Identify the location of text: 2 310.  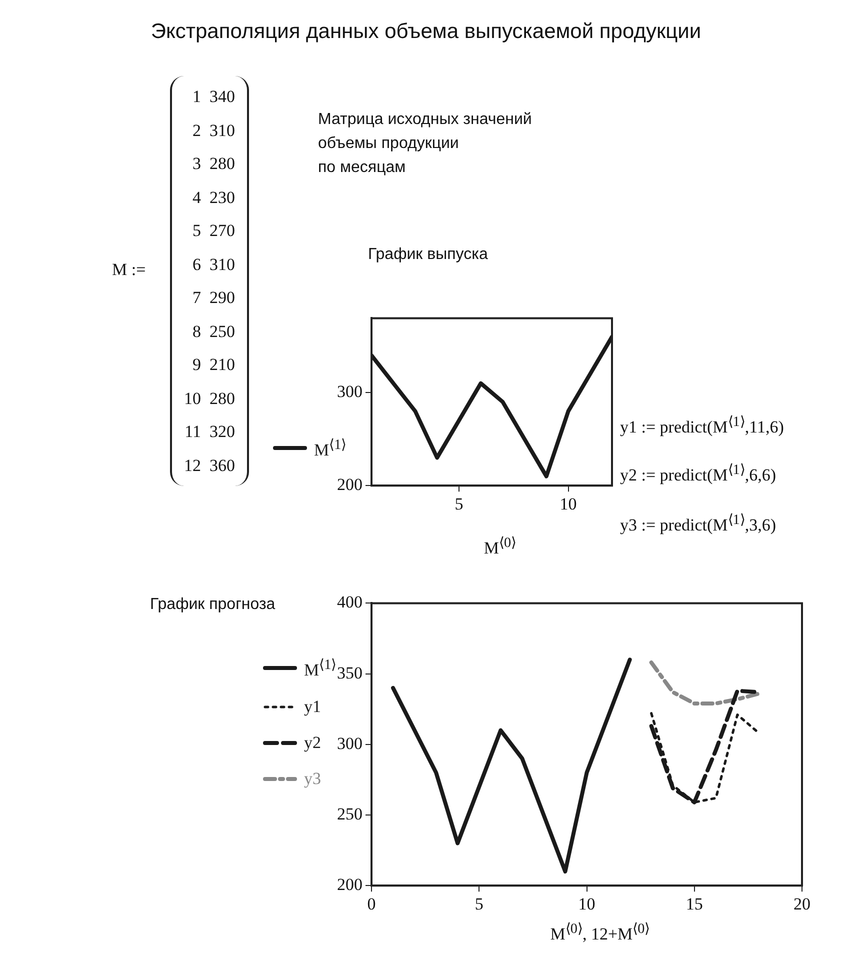
(213, 131).